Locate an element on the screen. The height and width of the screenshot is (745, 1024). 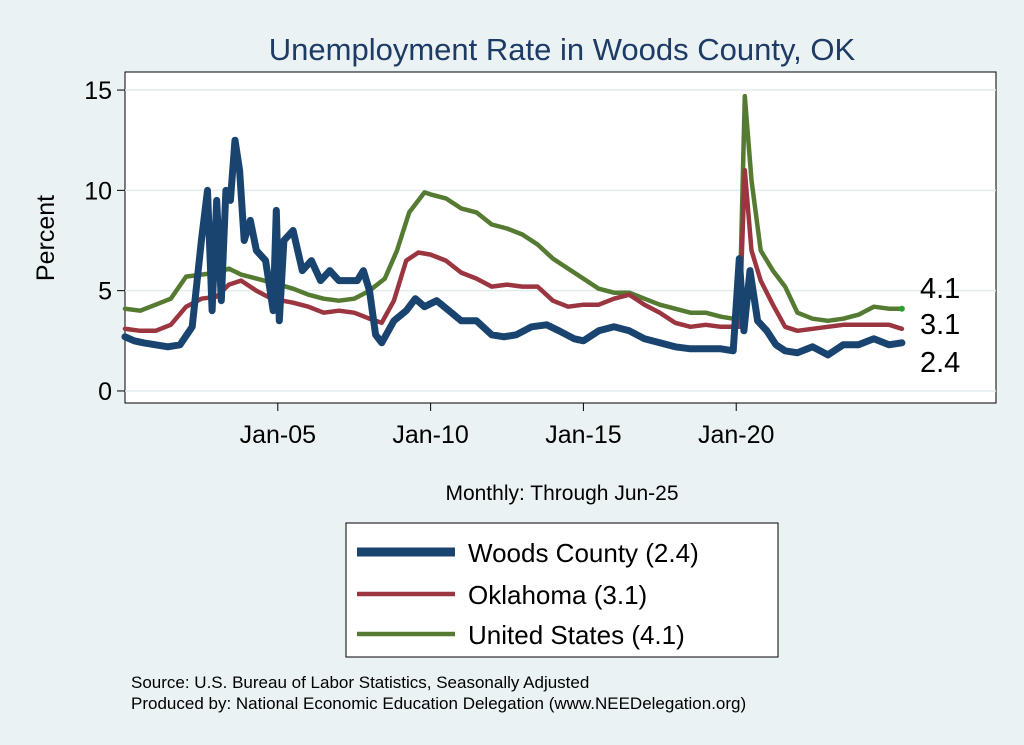
x-tick-label-Jan-20: Jan-20 is located at coordinates (736, 435).